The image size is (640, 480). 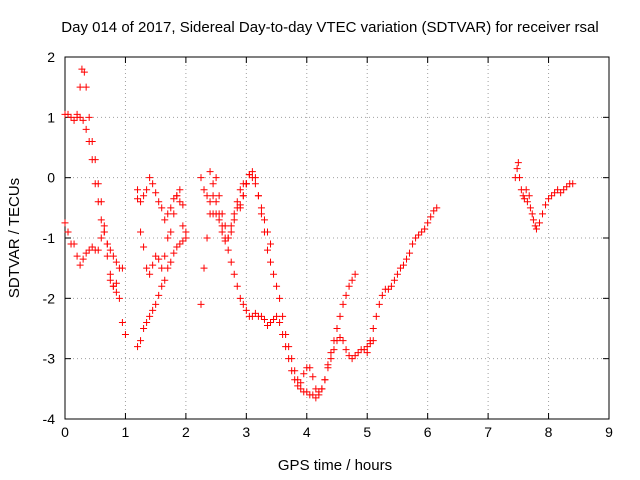 I want to click on y-tick-label: -2, so click(x=49, y=298).